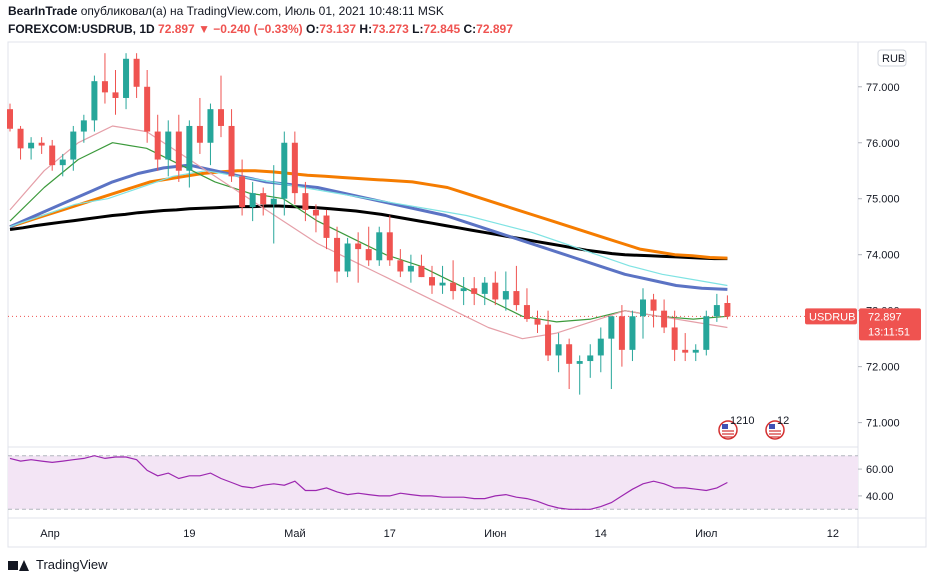 The height and width of the screenshot is (585, 934). What do you see at coordinates (772, 426) in the screenshot?
I see `flag-canton` at bounding box center [772, 426].